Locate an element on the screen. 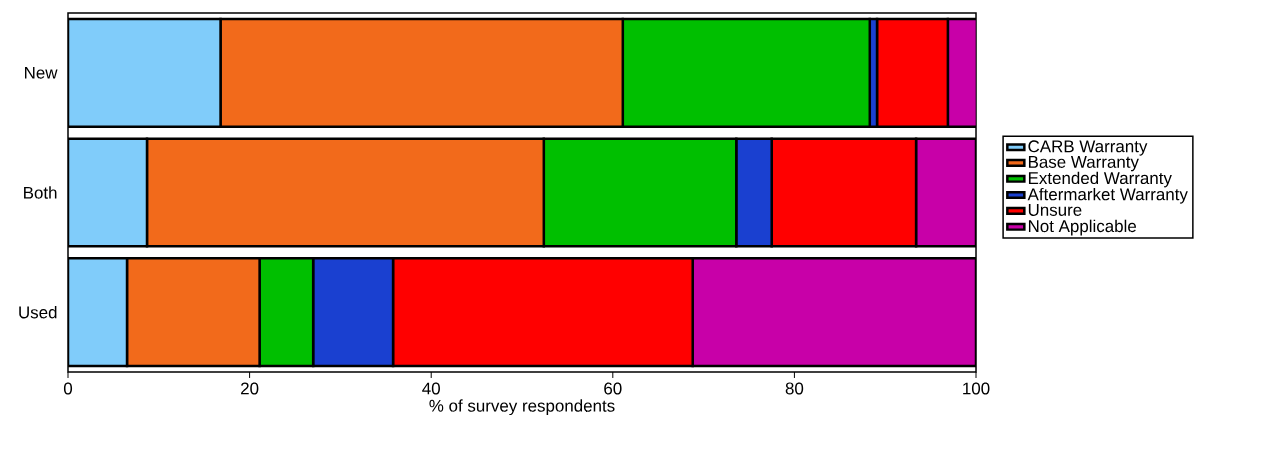 The height and width of the screenshot is (459, 1283). y-tick-label: New is located at coordinates (41, 72).